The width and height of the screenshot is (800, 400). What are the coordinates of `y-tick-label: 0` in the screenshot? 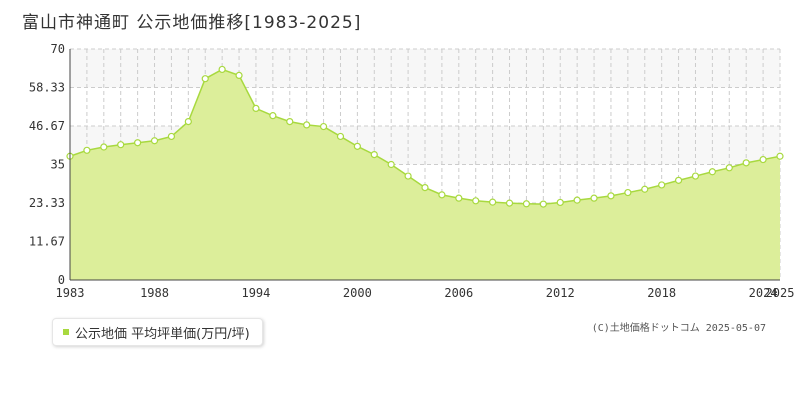 It's located at (61, 280).